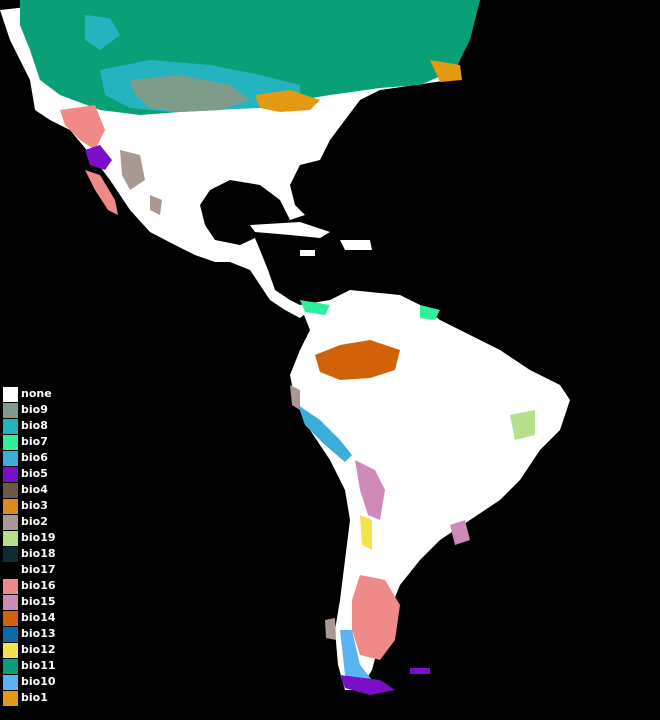 This screenshot has width=660, height=720. I want to click on legend-label: bio12, so click(38, 649).